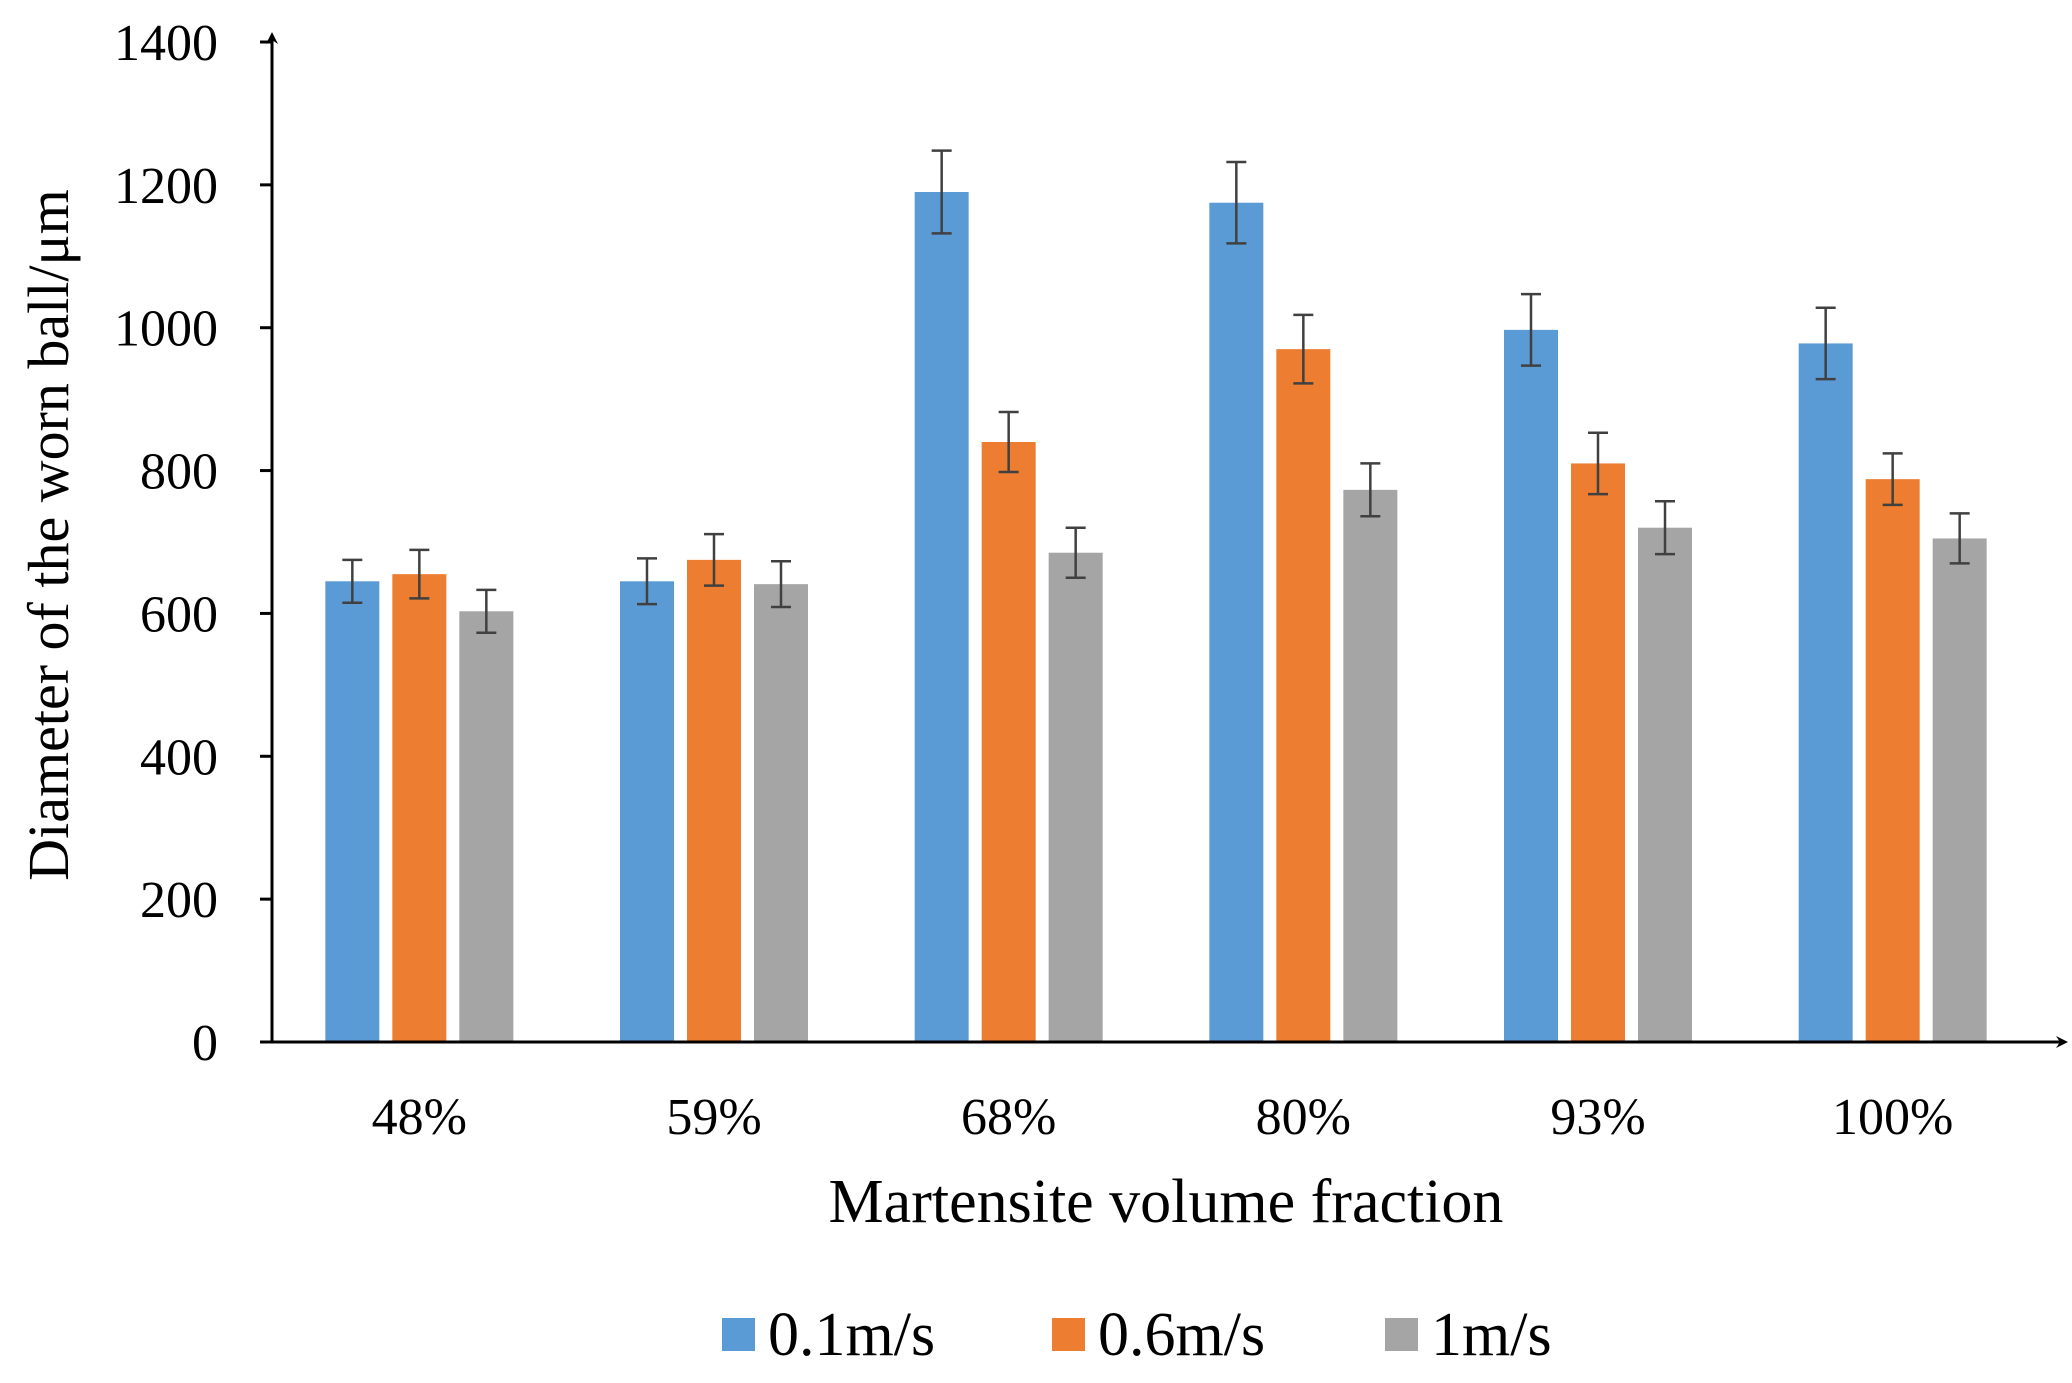  What do you see at coordinates (738, 1334) in the screenshot?
I see `legend-swatch-0.1m/s` at bounding box center [738, 1334].